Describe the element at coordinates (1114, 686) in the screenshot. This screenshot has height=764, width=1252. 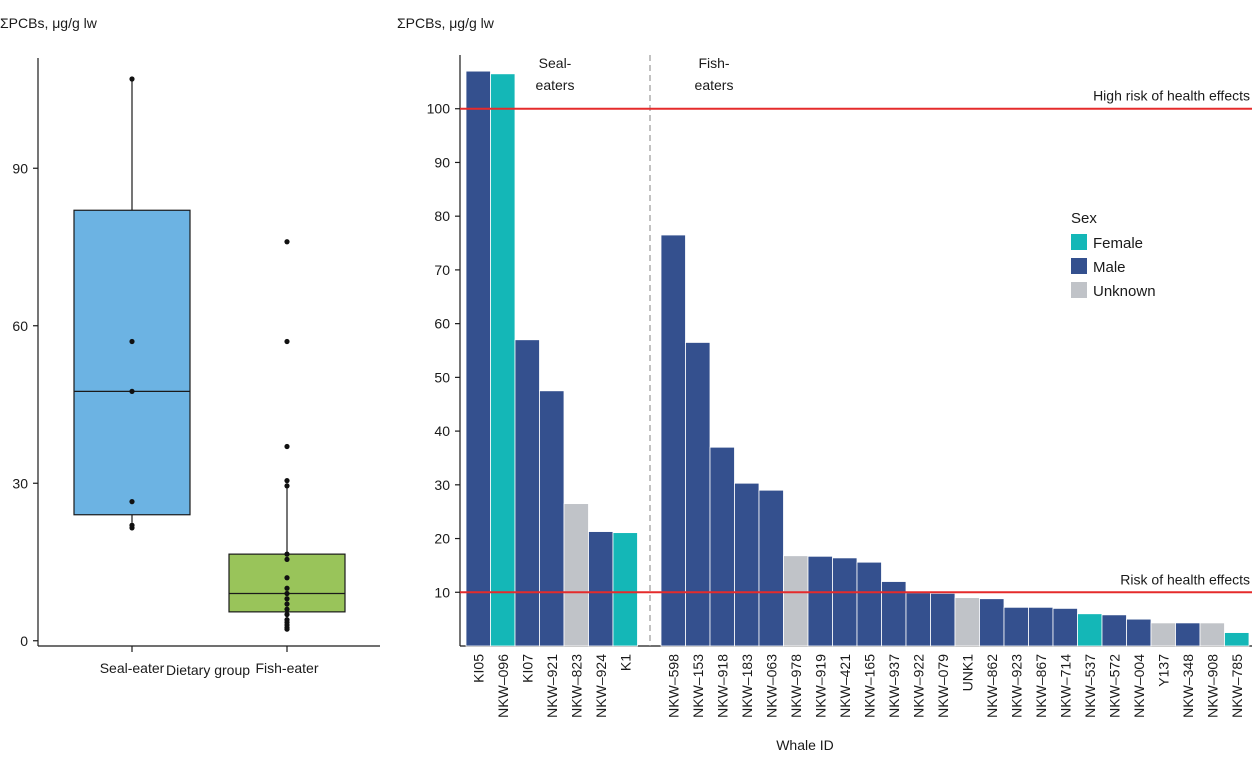
I see `bar-category-label: NKW–572` at that location.